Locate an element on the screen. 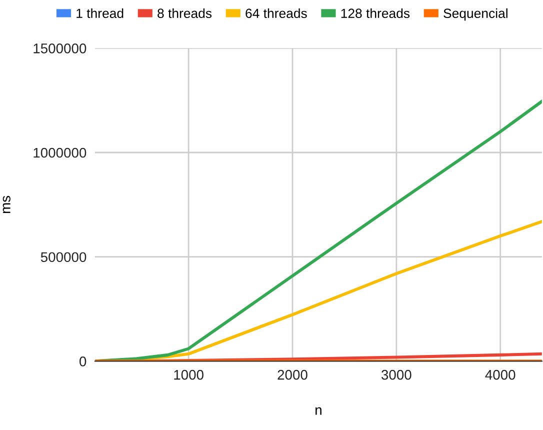  y-tick-label: 1000000 is located at coordinates (60, 153).